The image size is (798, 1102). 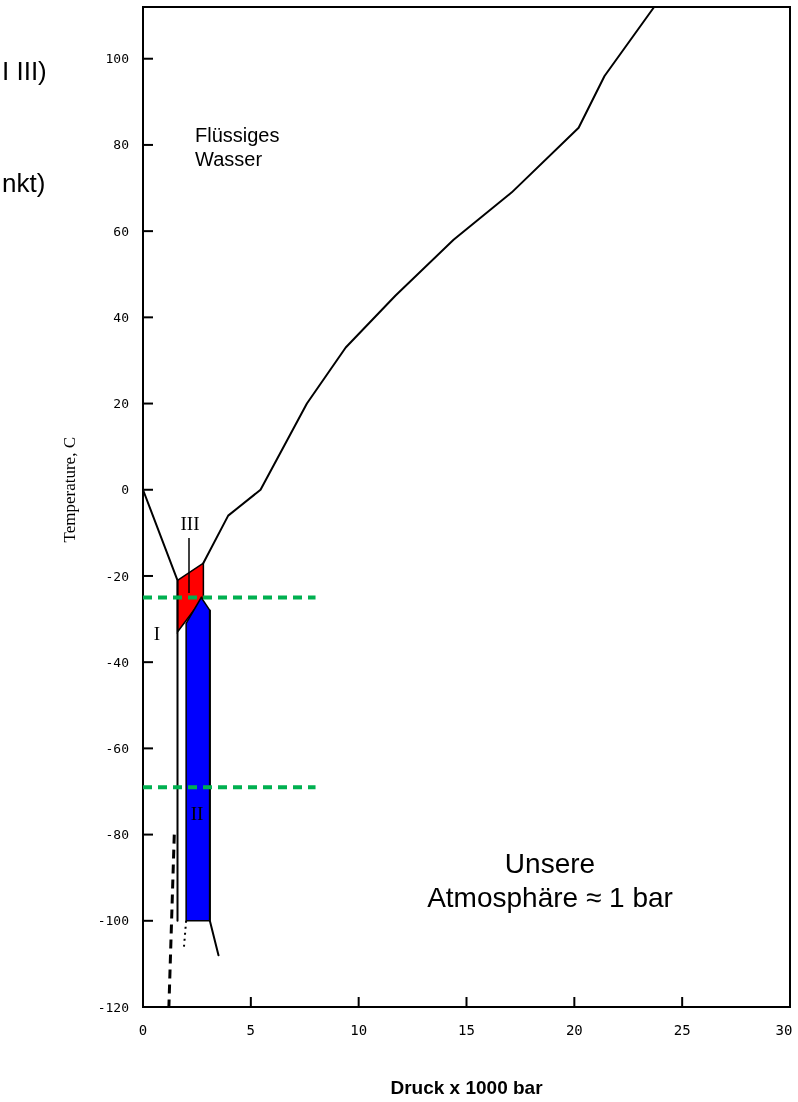 I want to click on y-tick-label: 100, so click(x=117, y=59).